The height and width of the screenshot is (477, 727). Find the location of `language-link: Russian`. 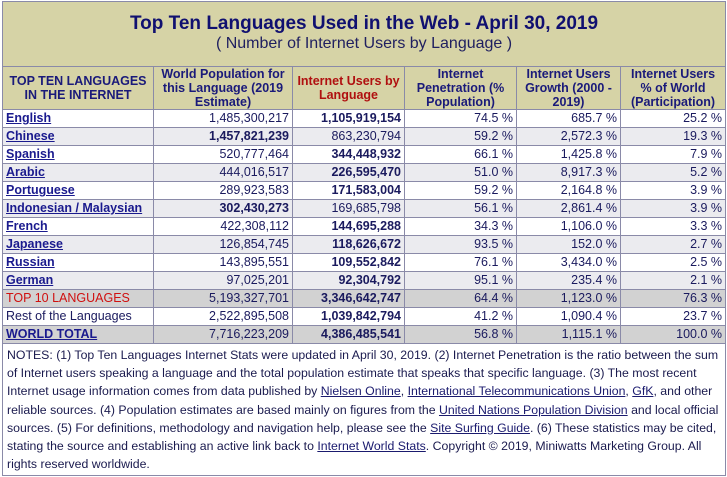

language-link: Russian is located at coordinates (30, 262).